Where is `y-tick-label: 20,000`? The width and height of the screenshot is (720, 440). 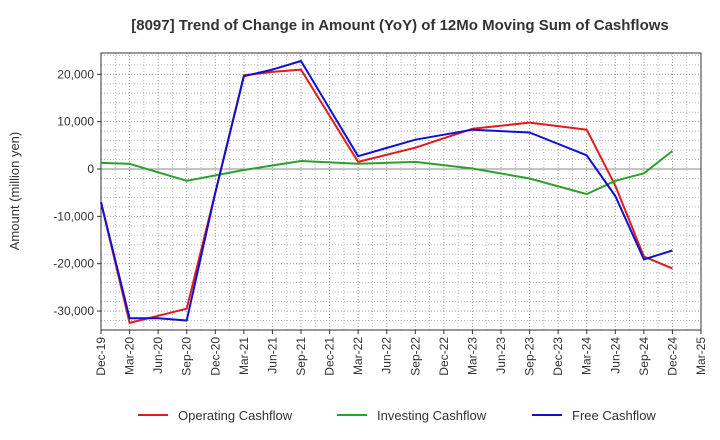 y-tick-label: 20,000 is located at coordinates (75, 74).